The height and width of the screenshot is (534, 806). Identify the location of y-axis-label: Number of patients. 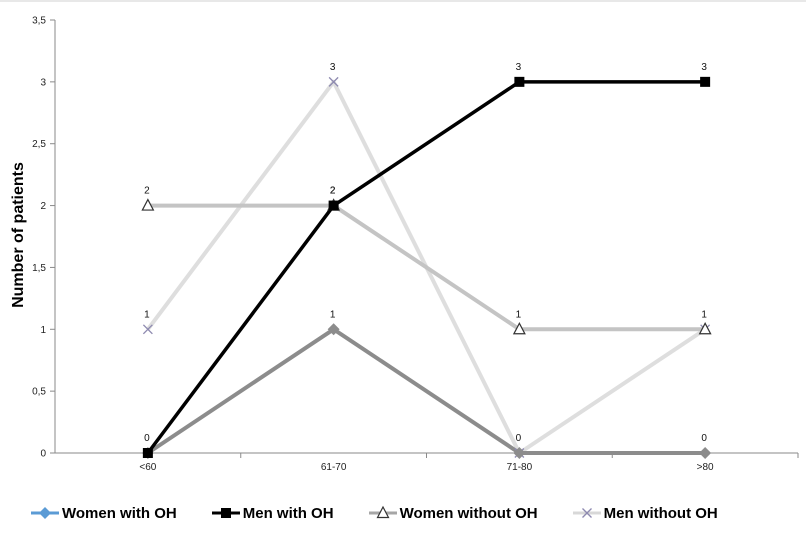
(18, 235).